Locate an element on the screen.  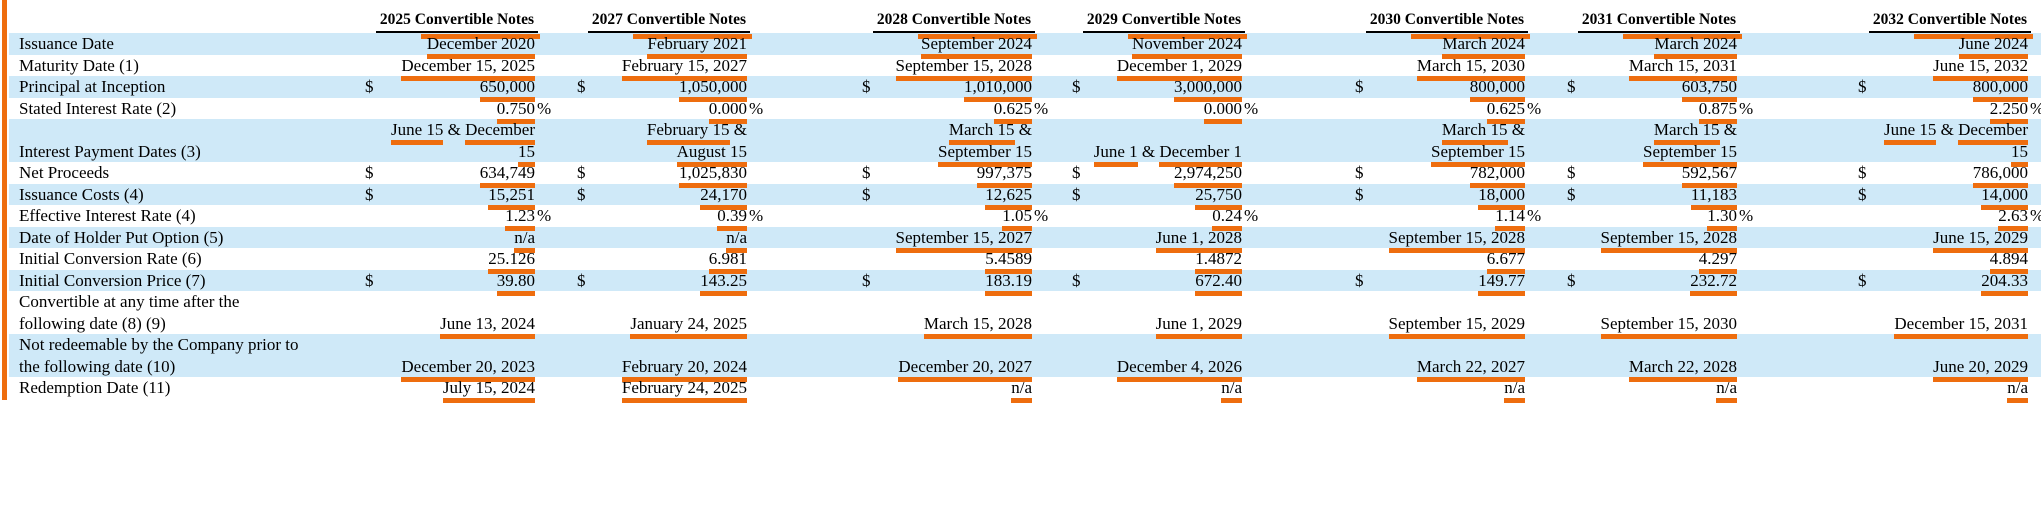
value-text: June 15 is located at coordinates (1910, 132).